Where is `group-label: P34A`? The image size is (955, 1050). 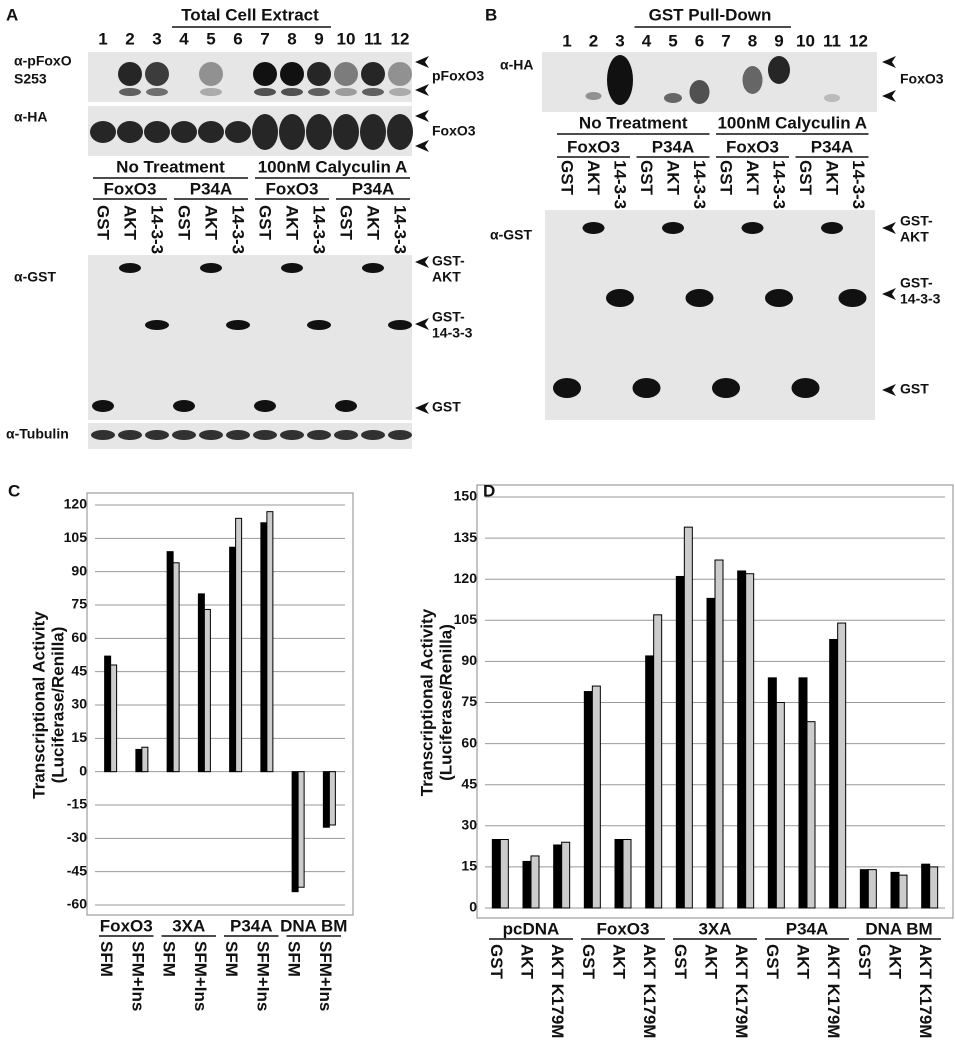
group-label: P34A is located at coordinates (251, 925).